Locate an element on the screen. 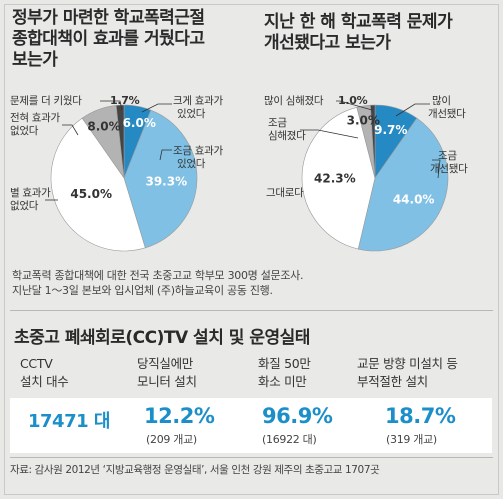  chart1-value-worsened: 1.7% is located at coordinates (125, 100).